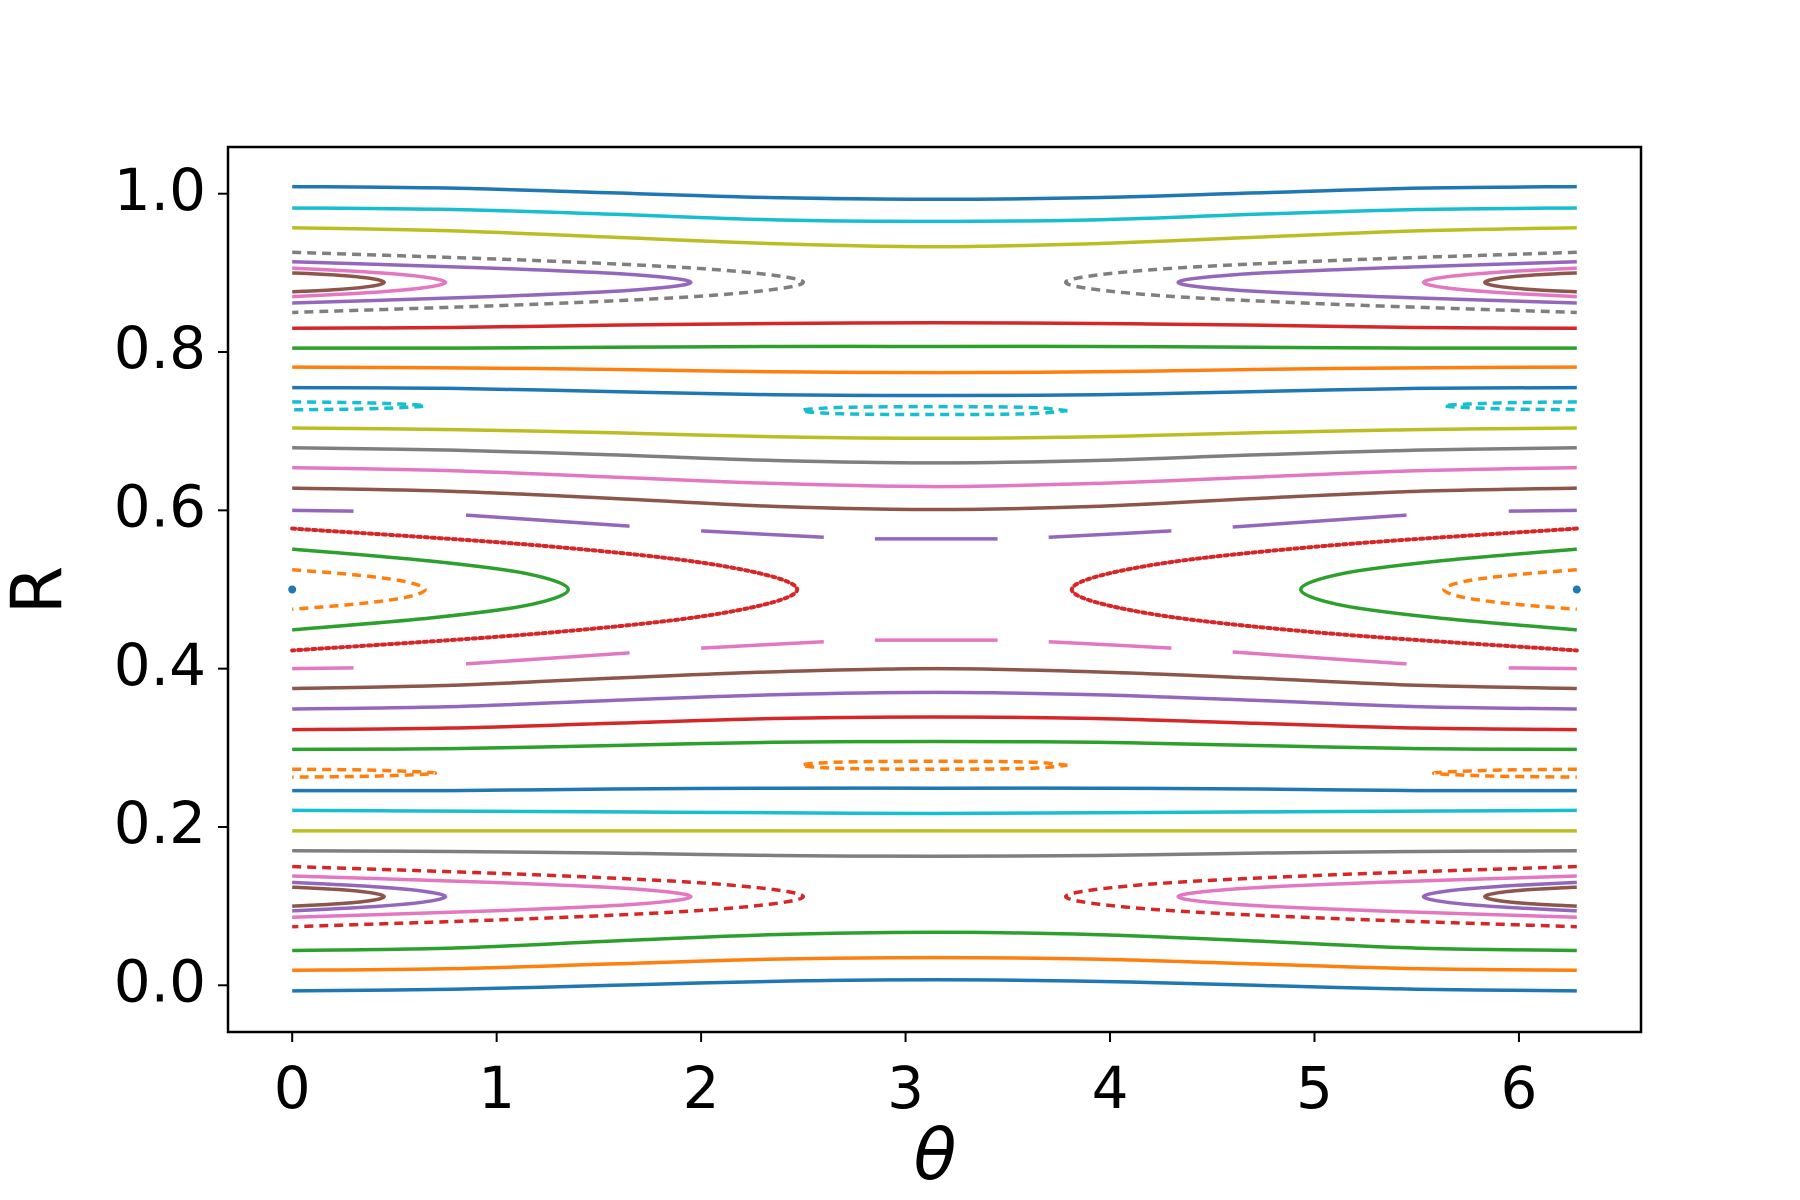 This screenshot has height=1200, width=1800. I want to click on x-tick-label: 1, so click(496, 1088).